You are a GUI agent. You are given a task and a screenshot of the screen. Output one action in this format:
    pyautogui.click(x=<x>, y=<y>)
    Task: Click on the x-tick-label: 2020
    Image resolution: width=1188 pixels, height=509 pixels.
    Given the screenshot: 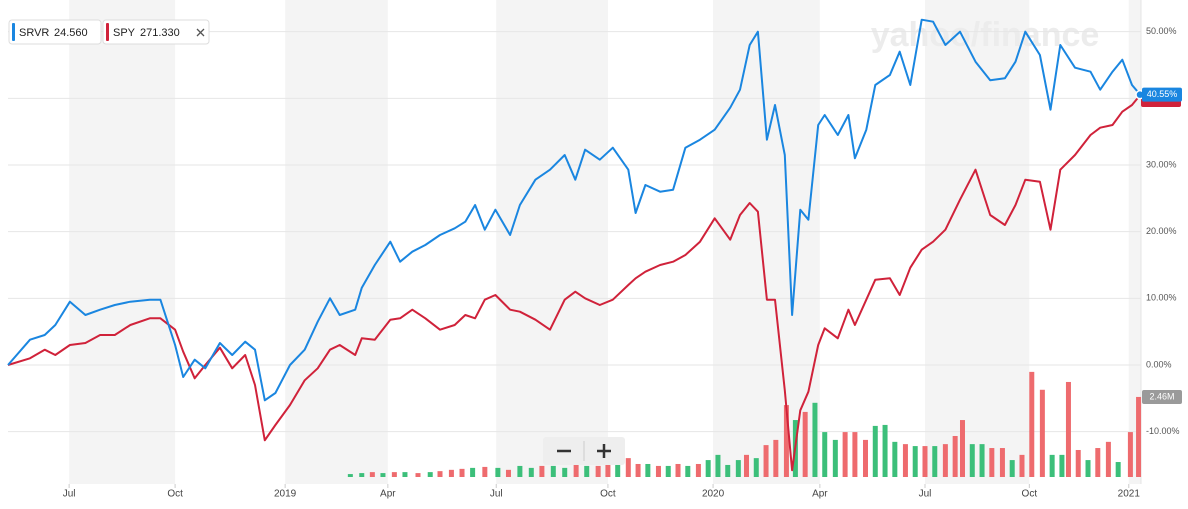 What is the action you would take?
    pyautogui.click(x=713, y=494)
    